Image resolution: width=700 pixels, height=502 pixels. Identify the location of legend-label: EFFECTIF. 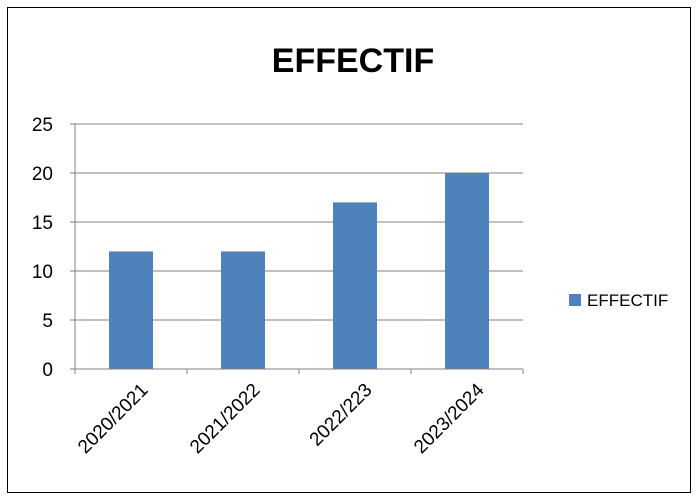
(627, 300).